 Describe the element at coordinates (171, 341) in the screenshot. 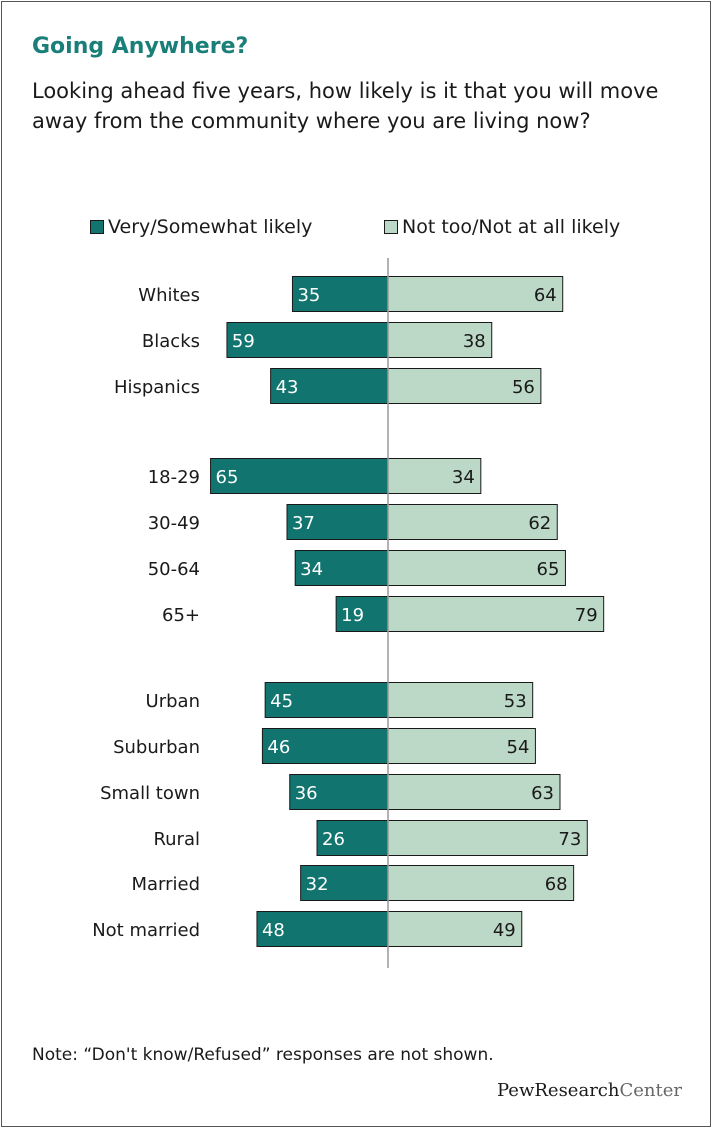

I see `category-label-blacks: Blacks` at that location.